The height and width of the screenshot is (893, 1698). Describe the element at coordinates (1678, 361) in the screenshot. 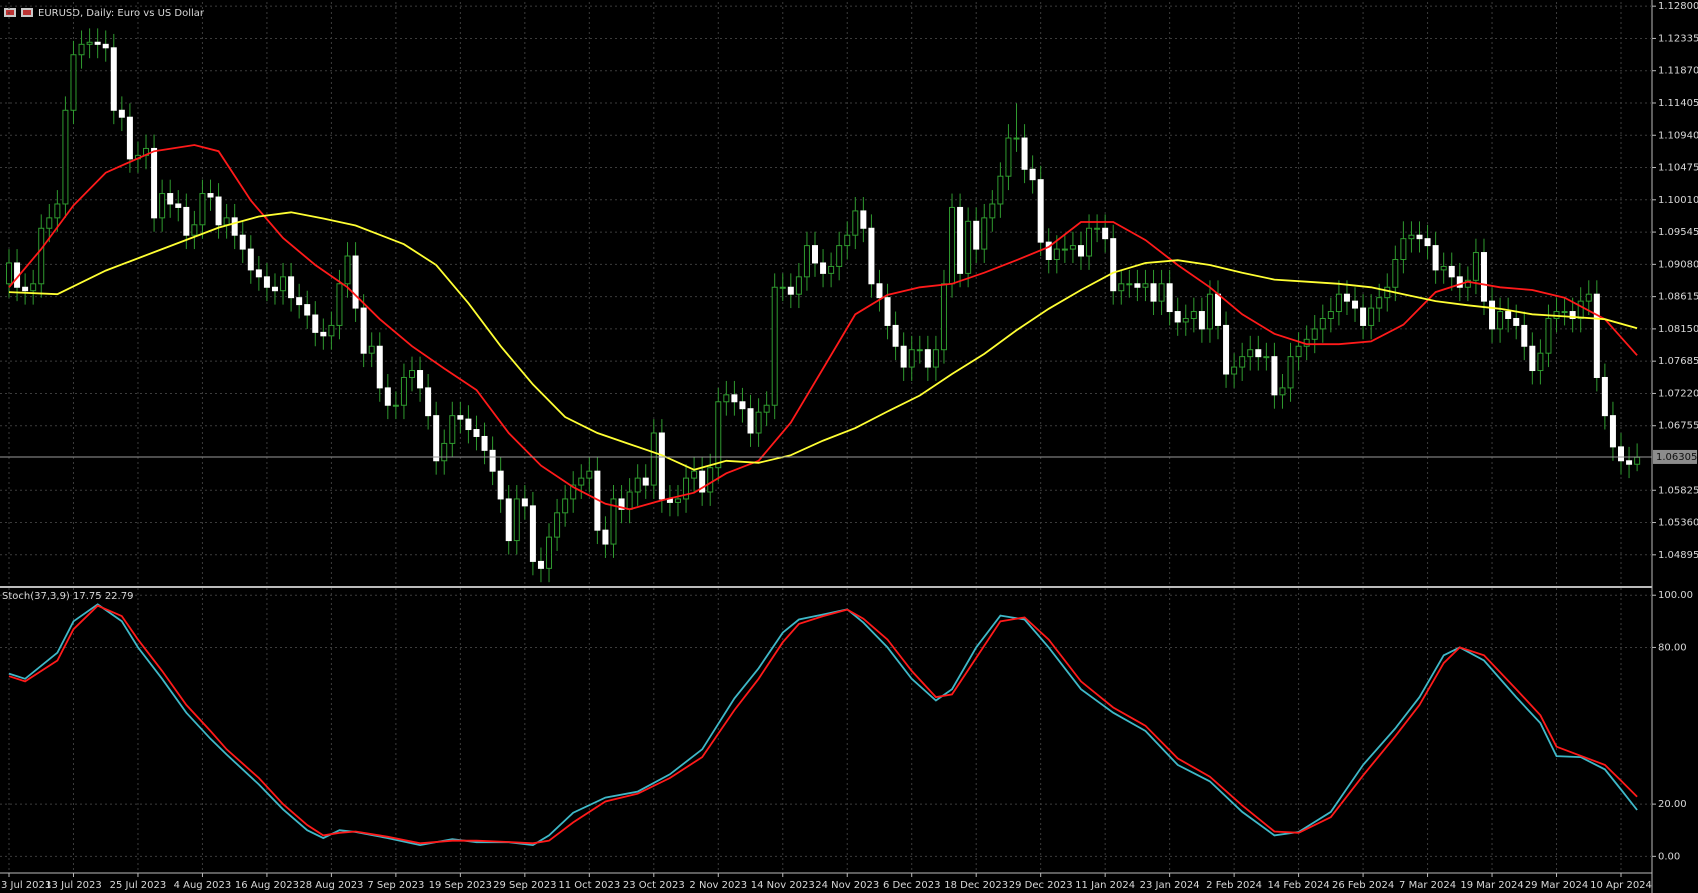

I see `y-tick-label: 1.07685` at that location.